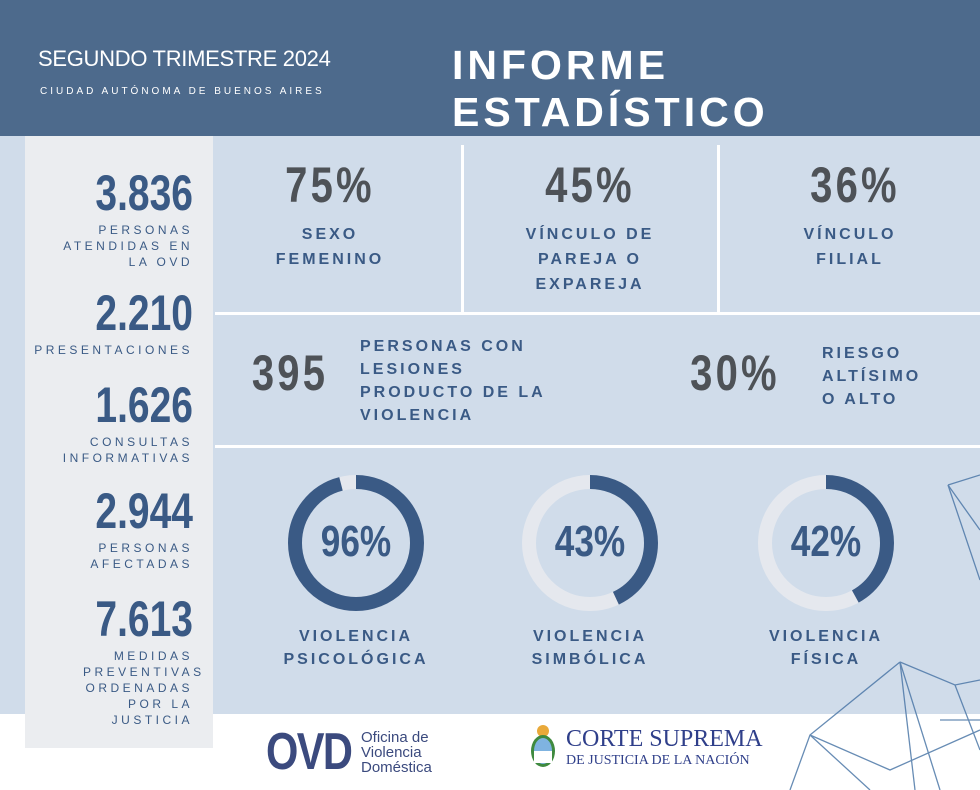 The width and height of the screenshot is (980, 790). I want to click on stat-female-value: 75%, so click(330, 185).